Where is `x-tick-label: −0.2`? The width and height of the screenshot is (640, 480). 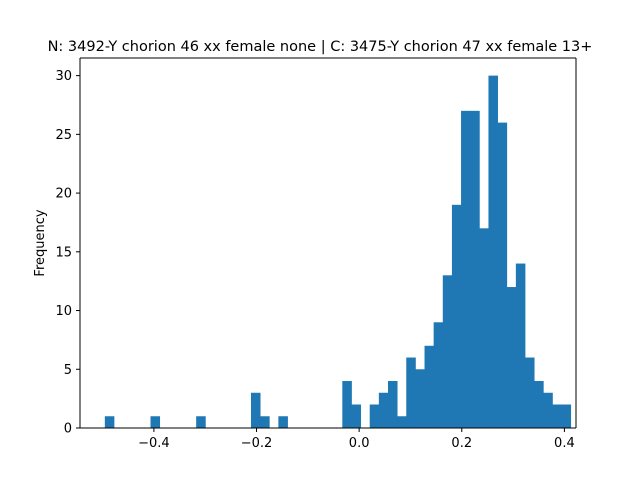
x-tick-label: −0.2 is located at coordinates (257, 443).